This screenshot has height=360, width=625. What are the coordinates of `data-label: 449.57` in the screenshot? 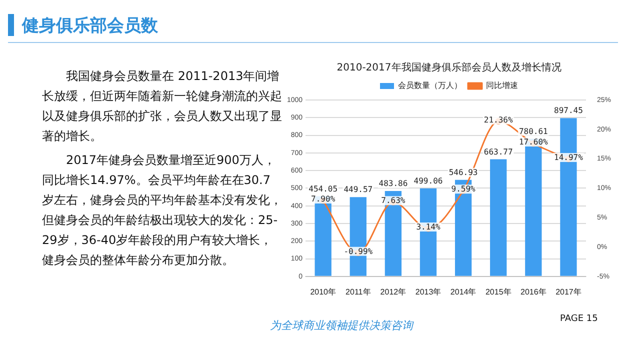 It's located at (358, 189).